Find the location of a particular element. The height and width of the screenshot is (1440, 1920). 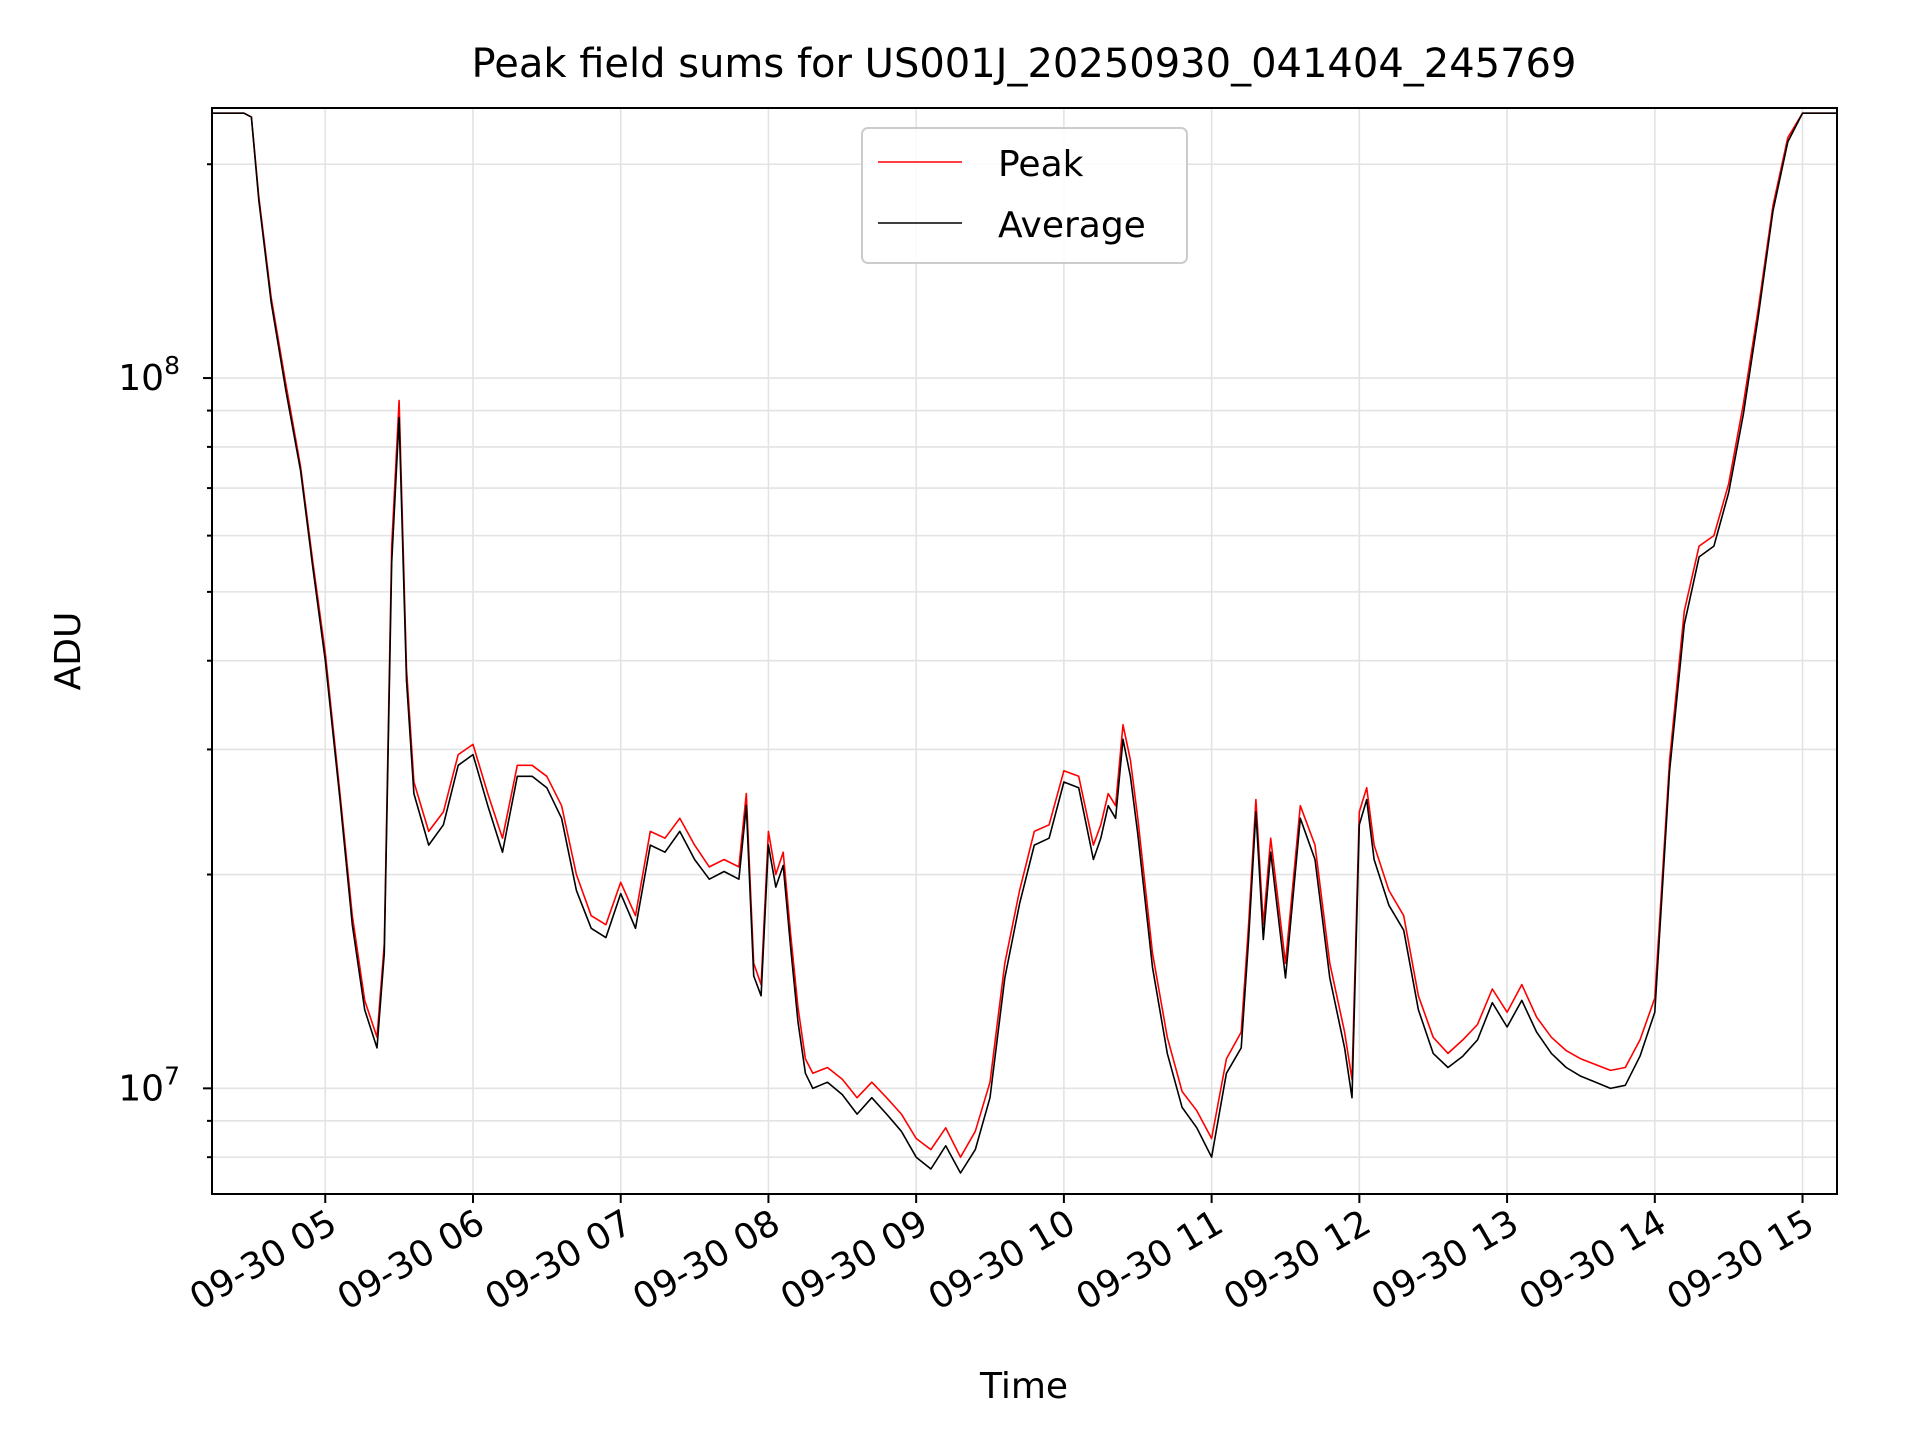

y-tick-label: 10⁷ is located at coordinates (149, 1085).